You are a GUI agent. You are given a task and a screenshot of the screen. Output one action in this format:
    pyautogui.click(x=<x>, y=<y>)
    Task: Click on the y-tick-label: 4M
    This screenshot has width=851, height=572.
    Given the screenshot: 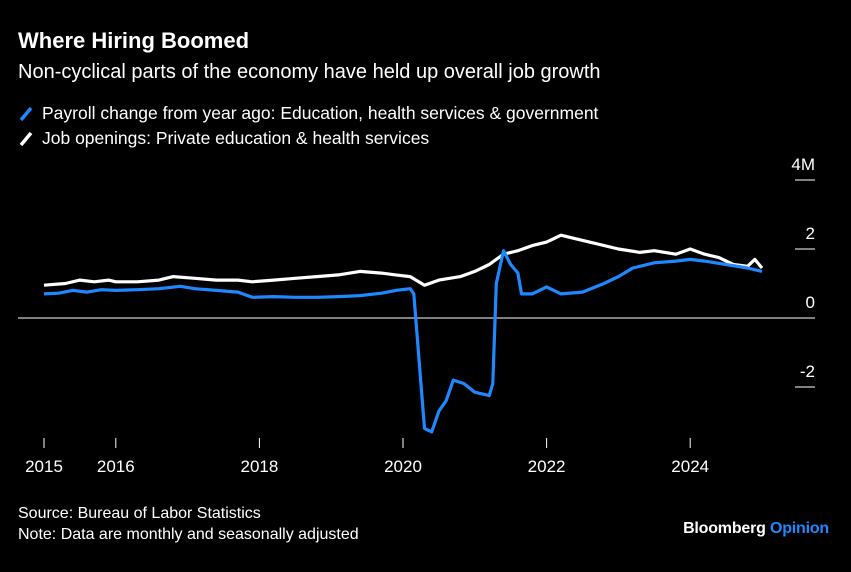 What is the action you would take?
    pyautogui.click(x=803, y=164)
    